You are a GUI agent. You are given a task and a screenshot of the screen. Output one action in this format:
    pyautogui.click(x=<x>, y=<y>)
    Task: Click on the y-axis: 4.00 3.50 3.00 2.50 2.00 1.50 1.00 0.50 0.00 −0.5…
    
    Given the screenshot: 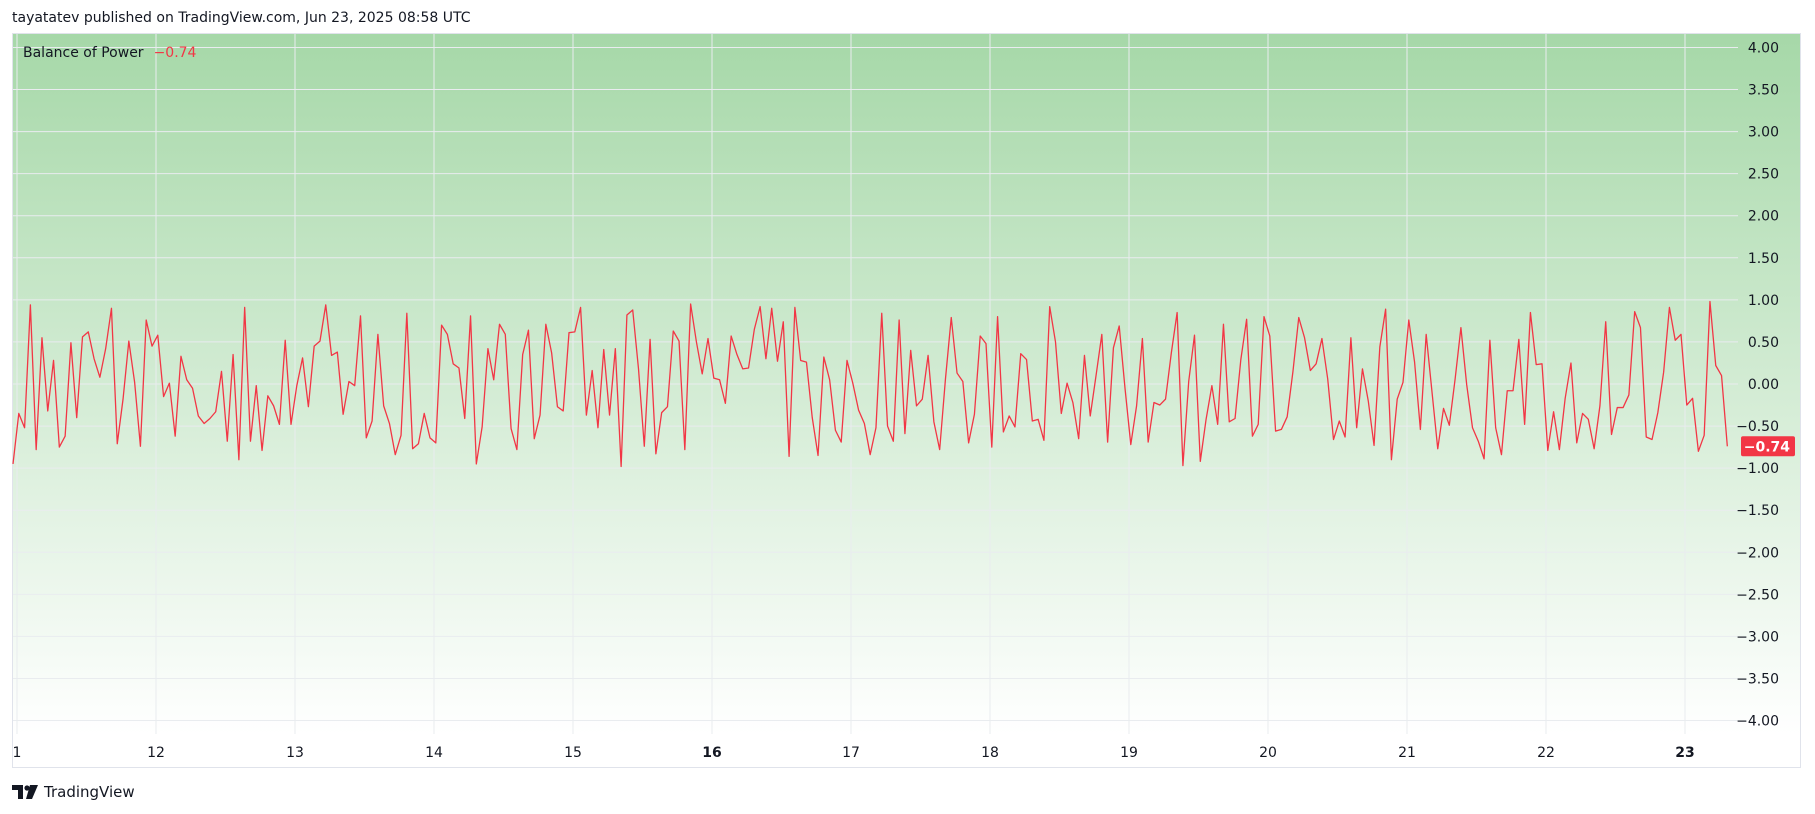 What is the action you would take?
    pyautogui.click(x=1757, y=384)
    